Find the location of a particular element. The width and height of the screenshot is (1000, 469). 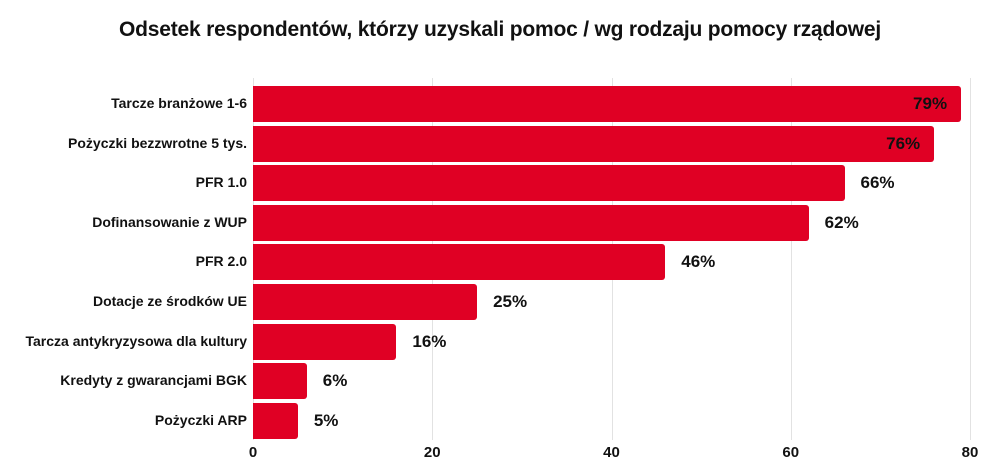

category-label: PFR 2.0 is located at coordinates (221, 261).